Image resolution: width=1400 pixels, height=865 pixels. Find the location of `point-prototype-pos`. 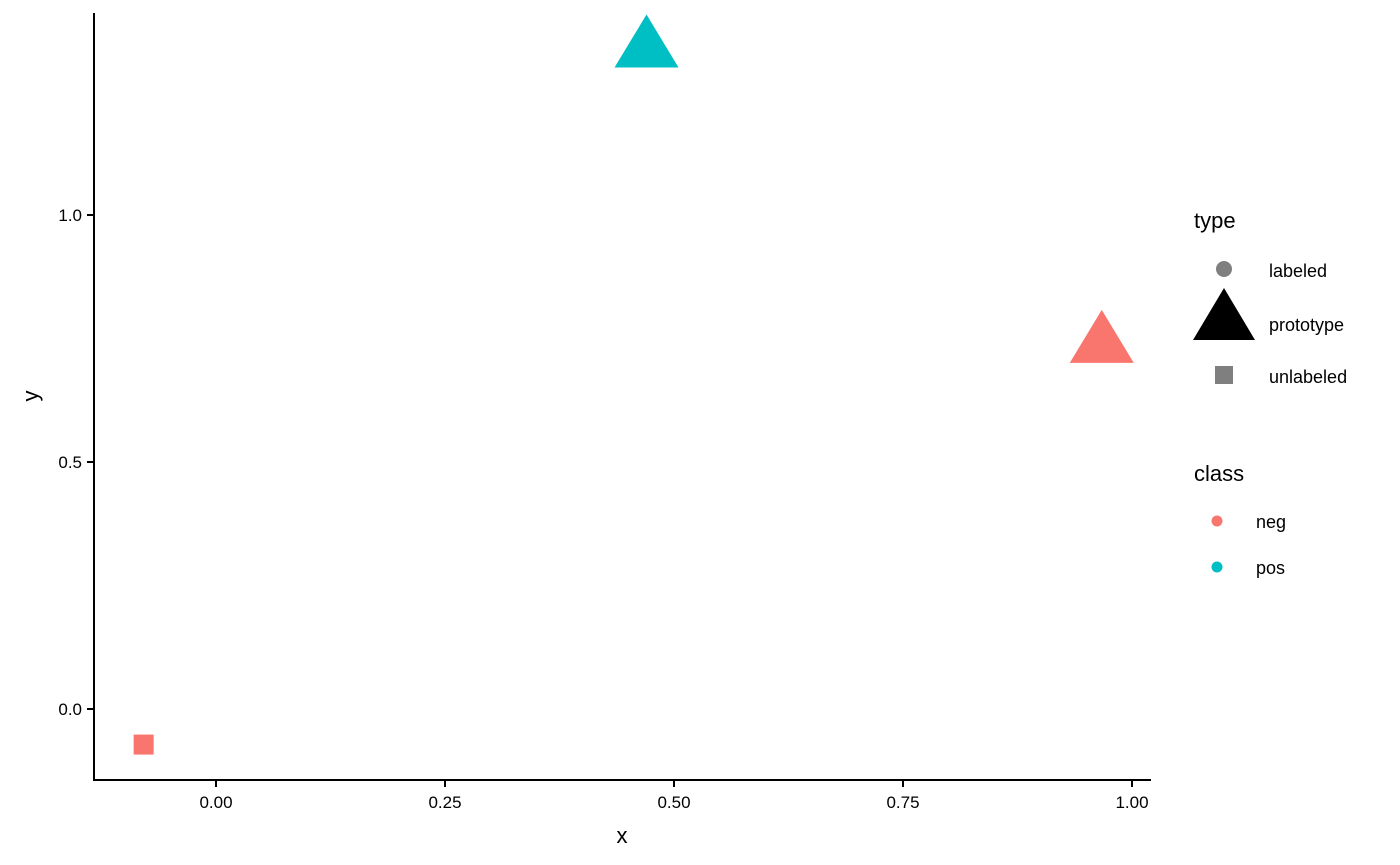

point-prototype-pos is located at coordinates (646, 41).